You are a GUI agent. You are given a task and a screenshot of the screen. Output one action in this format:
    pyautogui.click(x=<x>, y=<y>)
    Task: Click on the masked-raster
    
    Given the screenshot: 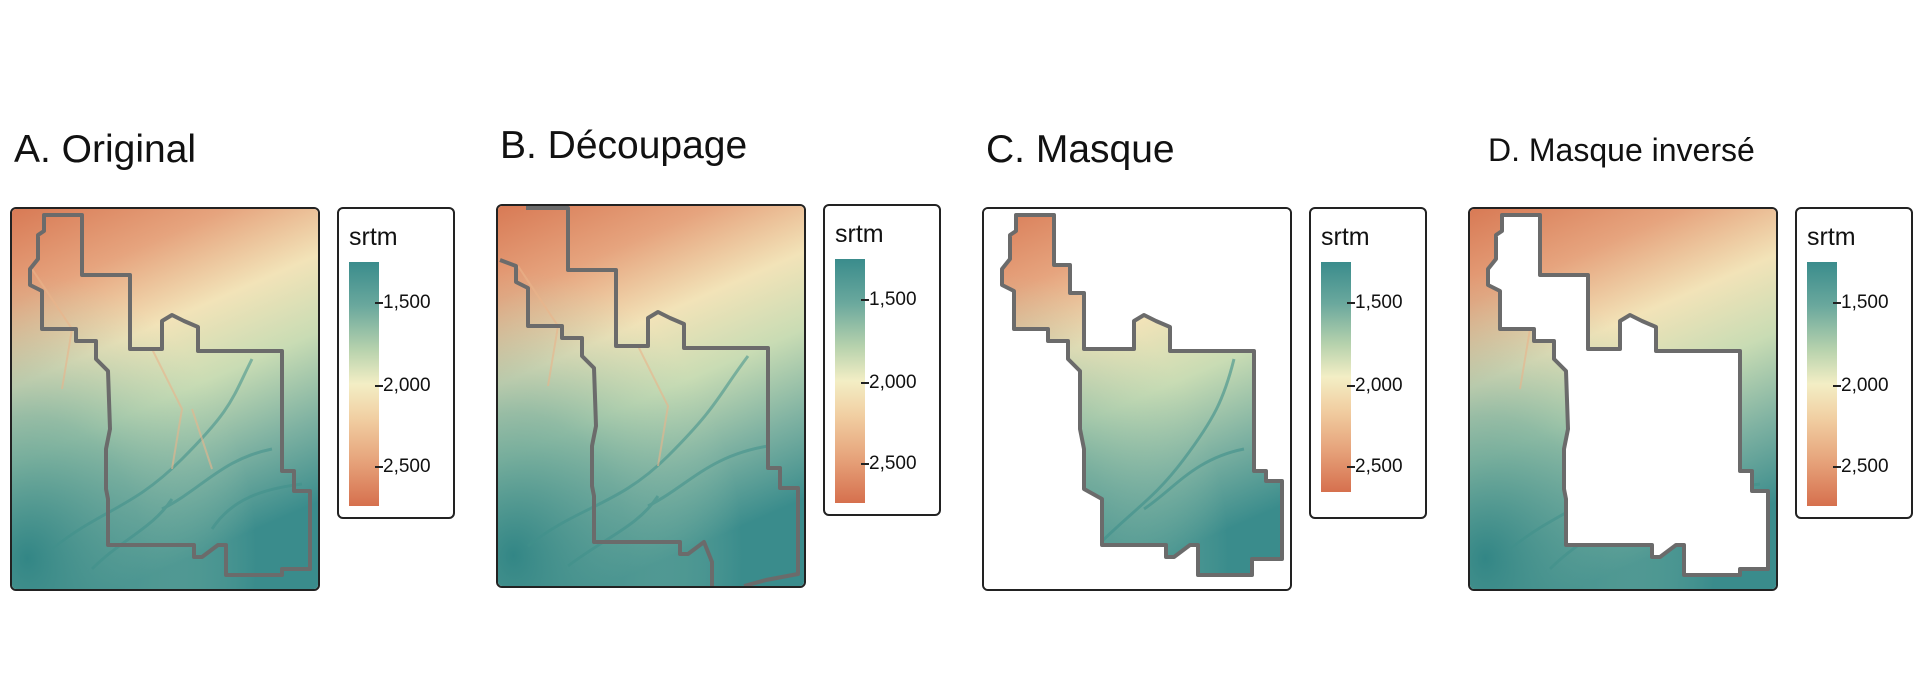 What is the action you would take?
    pyautogui.click(x=1142, y=395)
    